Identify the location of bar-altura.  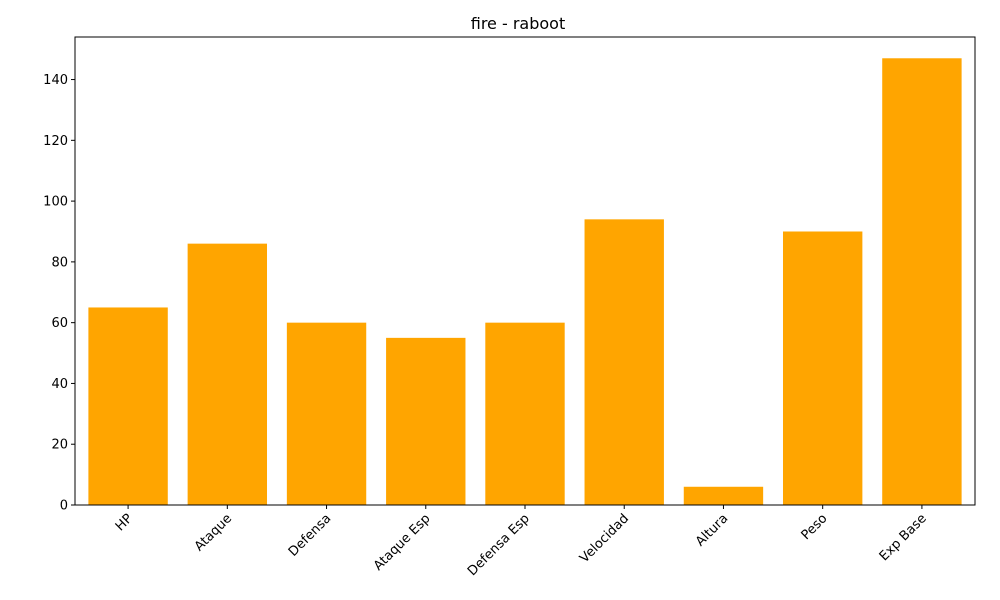
(723, 495).